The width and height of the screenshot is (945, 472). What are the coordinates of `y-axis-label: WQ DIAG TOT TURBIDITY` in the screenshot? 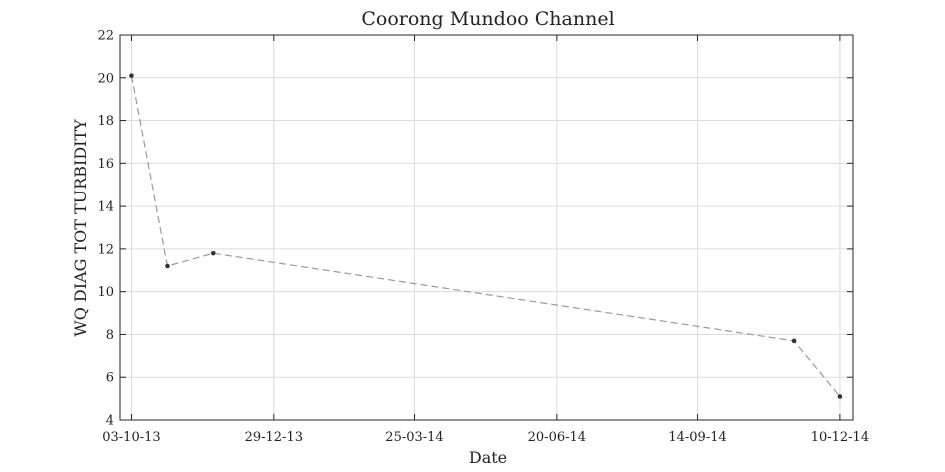 It's located at (80, 228).